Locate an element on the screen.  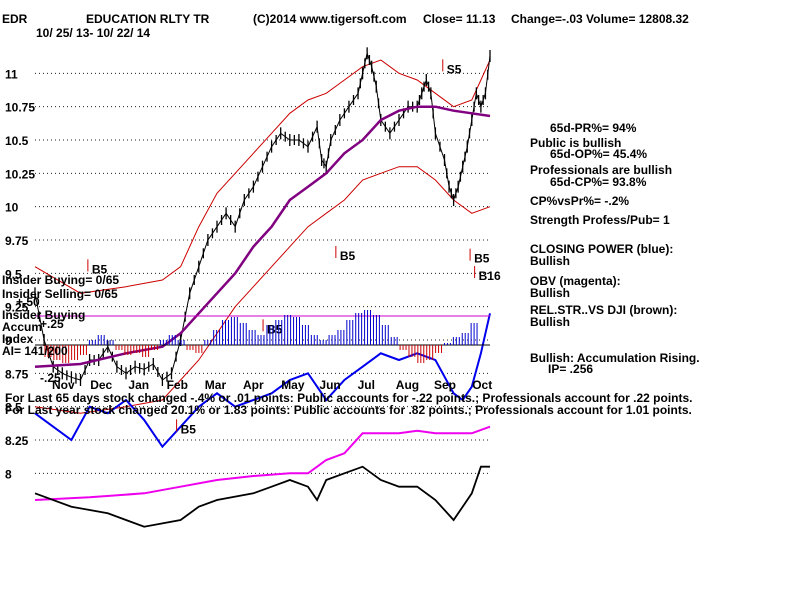
pr-value: 65d-PR%= 94% is located at coordinates (593, 128).